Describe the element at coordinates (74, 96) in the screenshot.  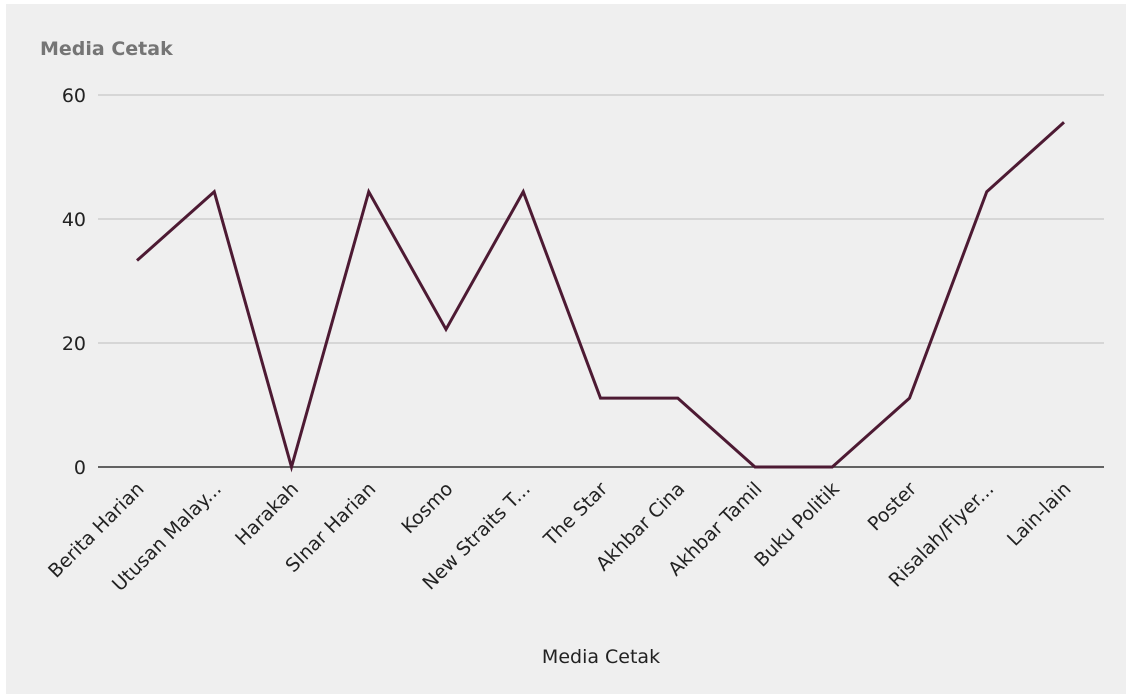
I see `y-tick-label: 60` at that location.